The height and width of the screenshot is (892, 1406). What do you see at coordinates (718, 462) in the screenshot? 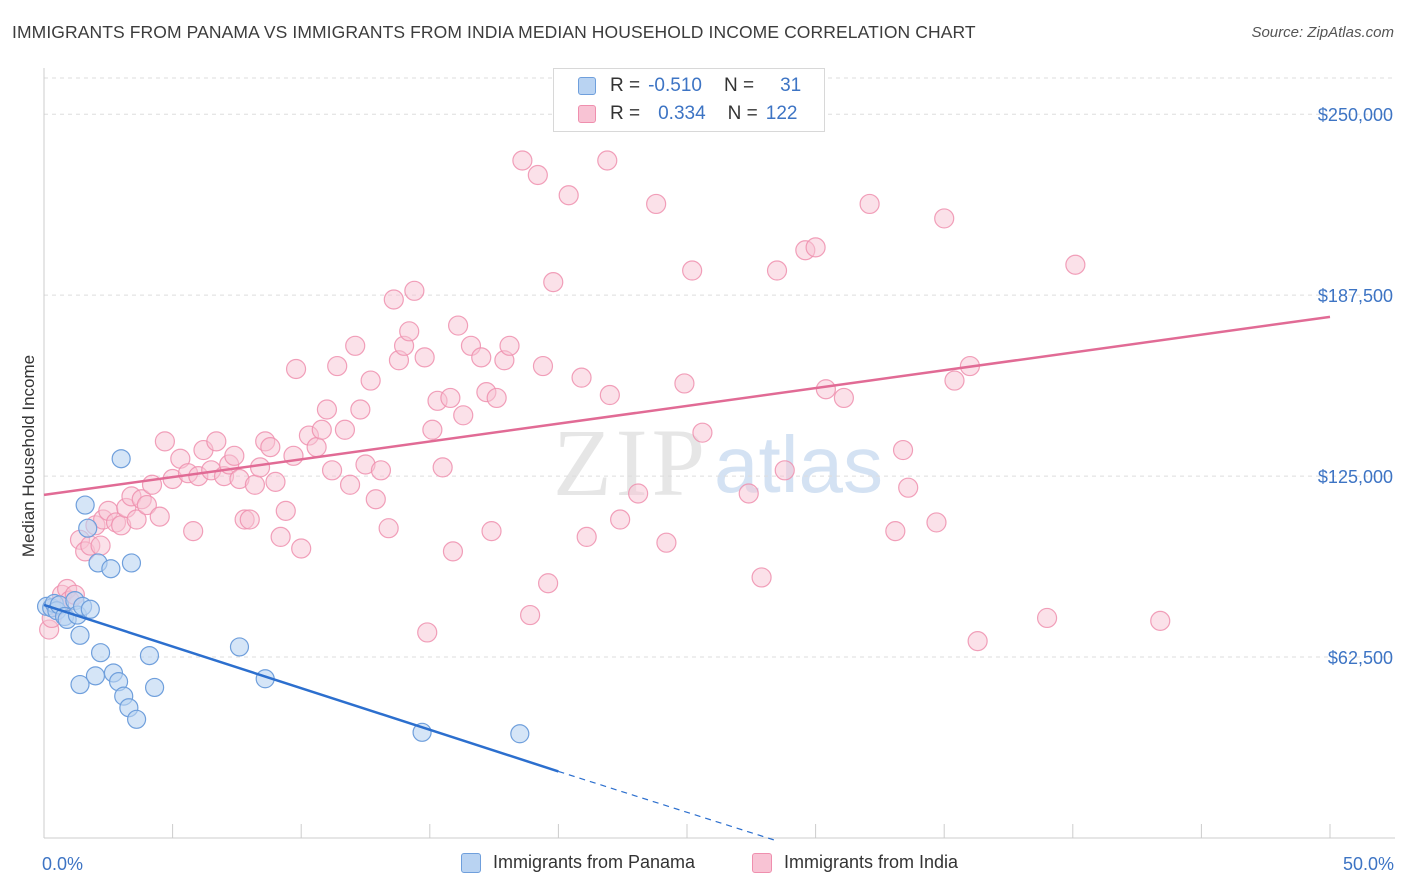
I see `watermark: ZIP atlas` at bounding box center [718, 462].